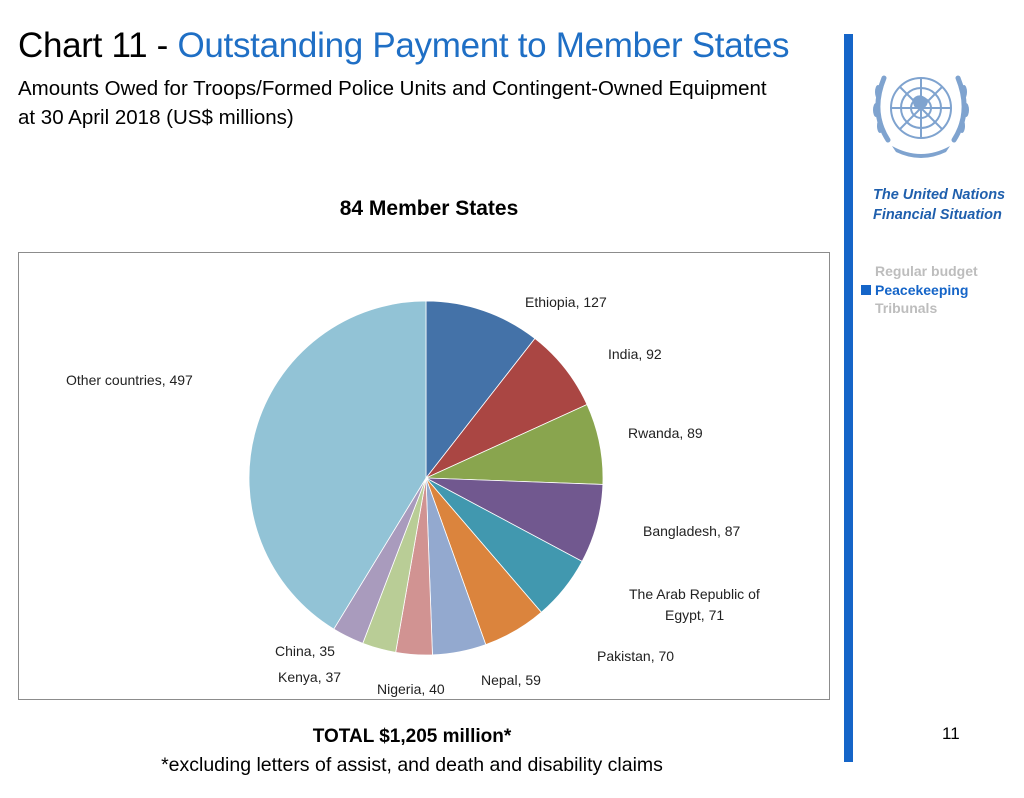 This screenshot has width=1024, height=798. I want to click on pie-slice-other-countries, so click(337, 465).